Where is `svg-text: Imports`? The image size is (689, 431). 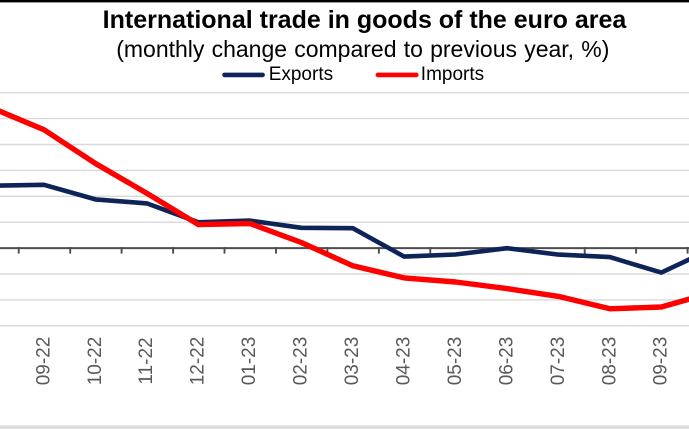
svg-text: Imports is located at coordinates (452, 74).